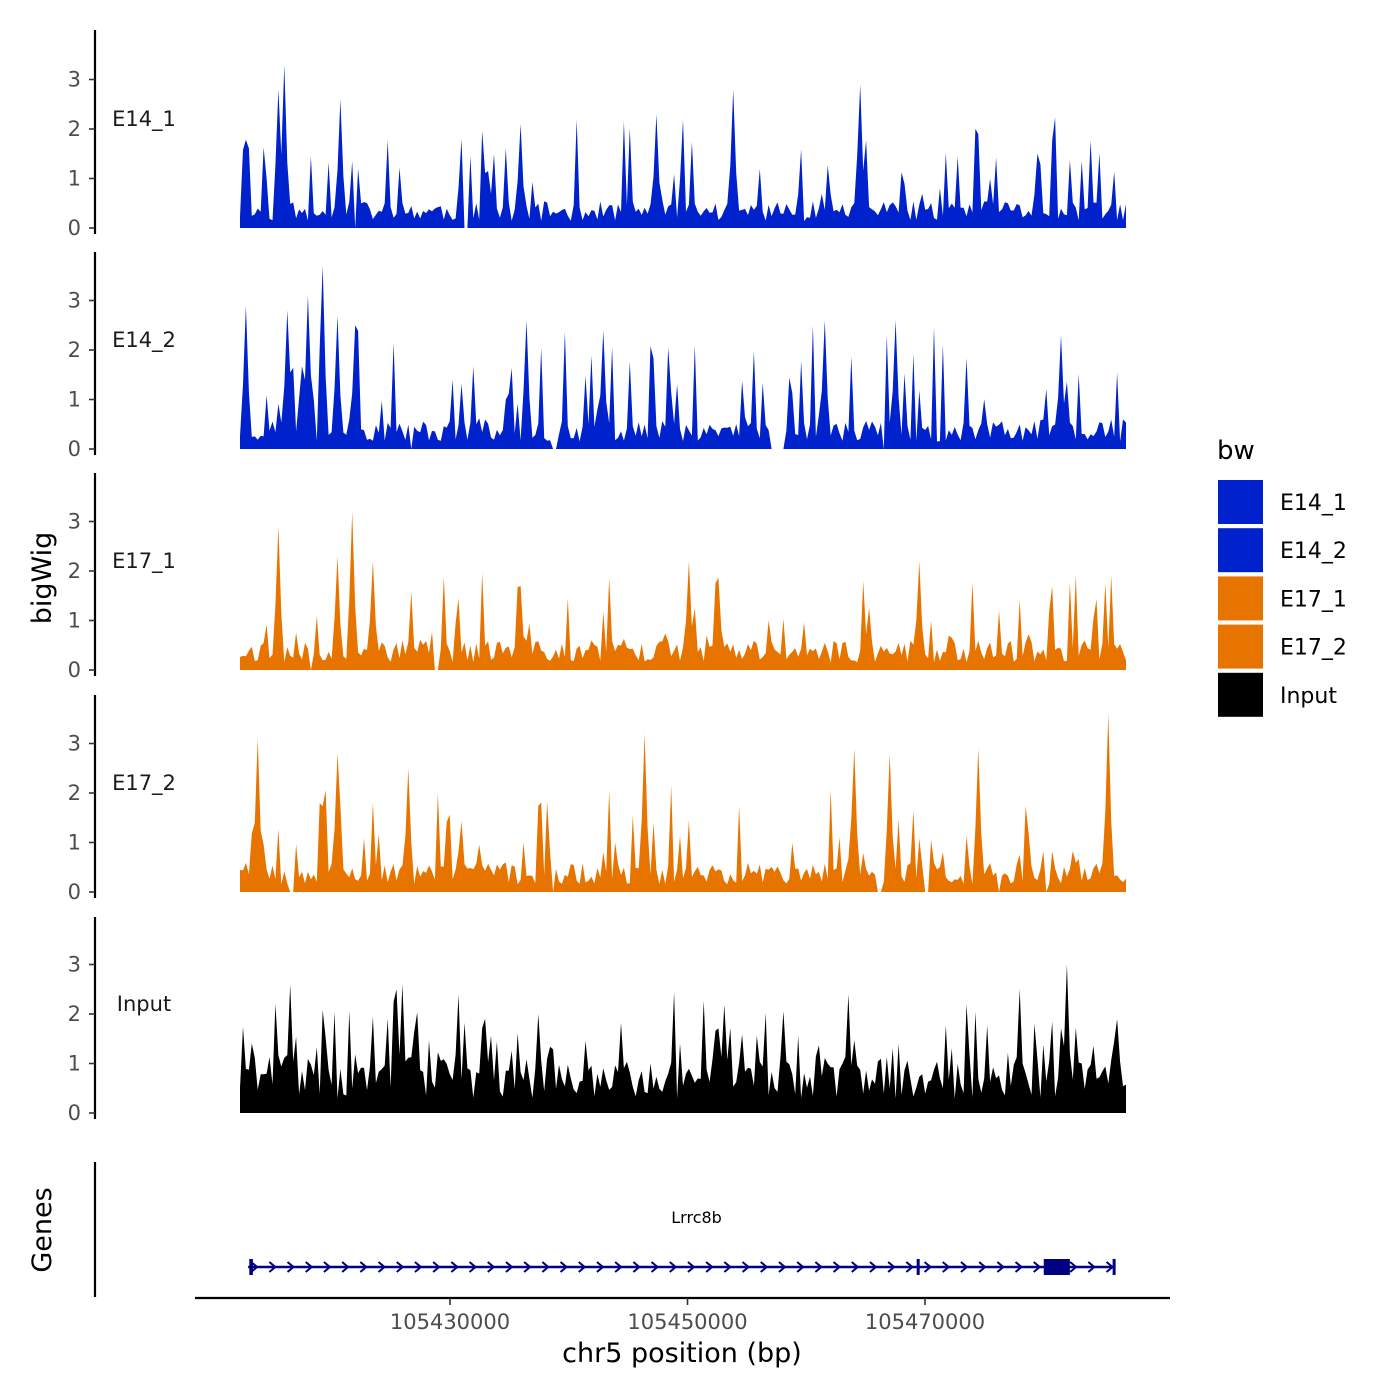 The image size is (1400, 1400). What do you see at coordinates (687, 1322) in the screenshot?
I see `x-tick-label: 105450000` at bounding box center [687, 1322].